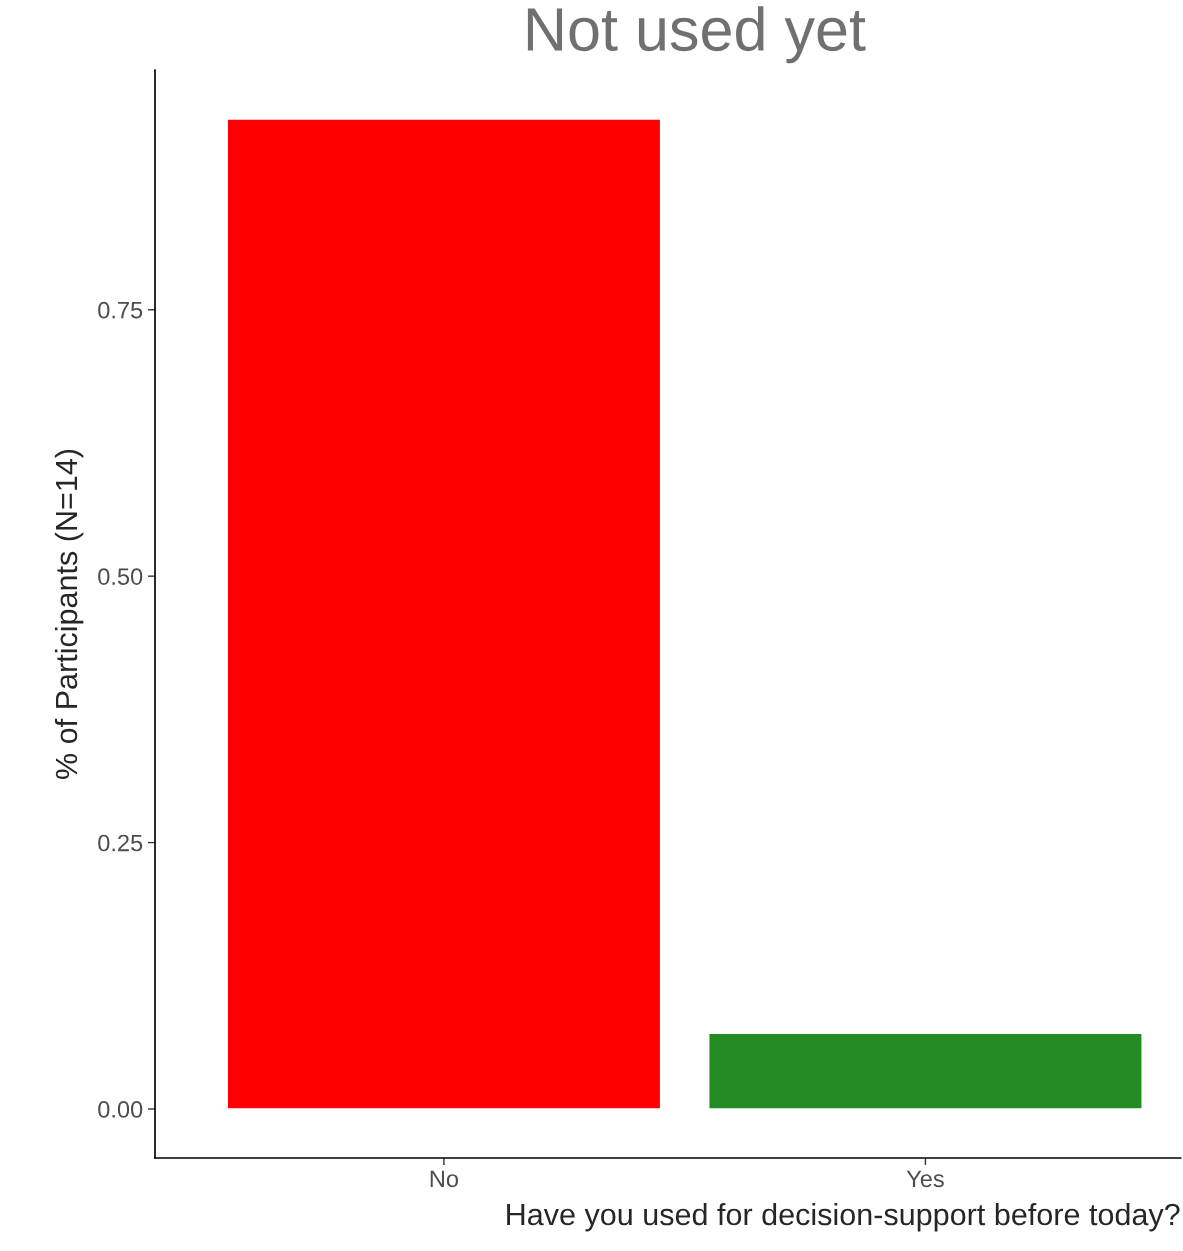 The image size is (1183, 1251). What do you see at coordinates (696, 35) in the screenshot?
I see `chart-title: Not used yet` at bounding box center [696, 35].